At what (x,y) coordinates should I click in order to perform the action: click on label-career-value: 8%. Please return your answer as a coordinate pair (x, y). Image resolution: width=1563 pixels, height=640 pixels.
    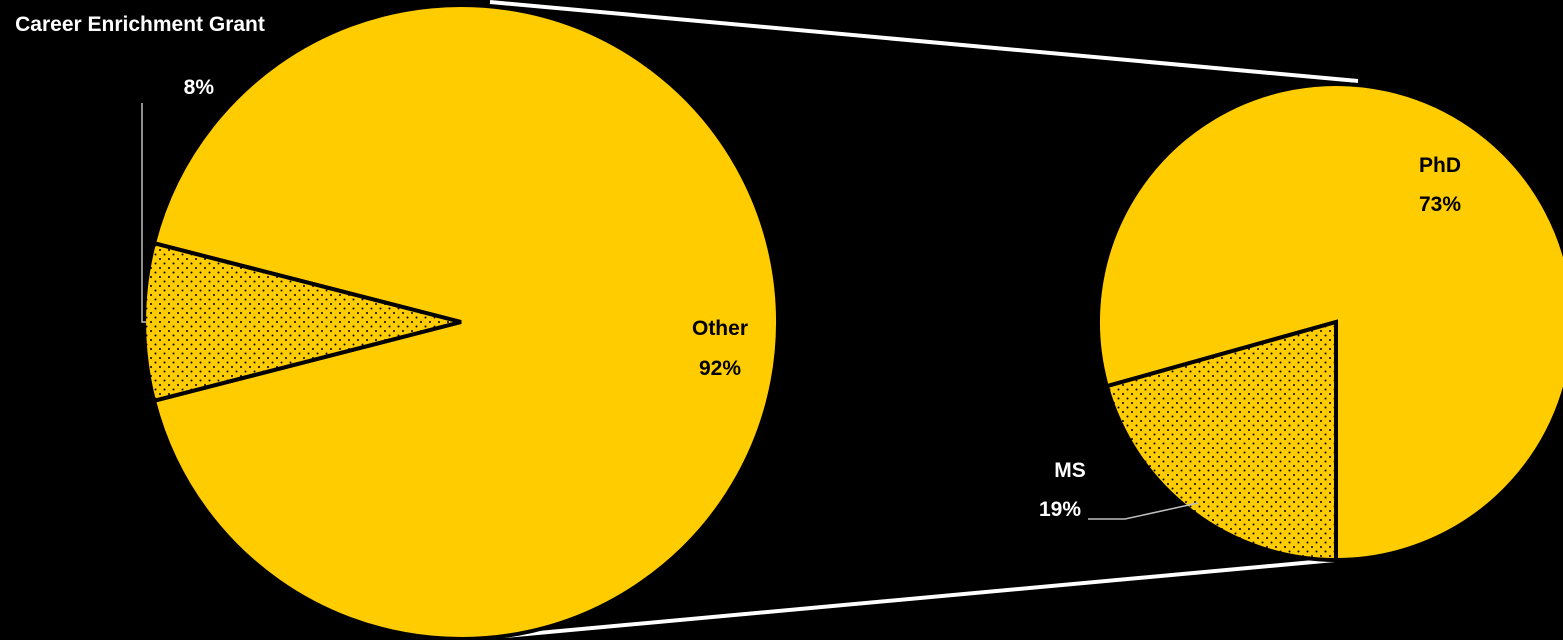
    Looking at the image, I should click on (199, 87).